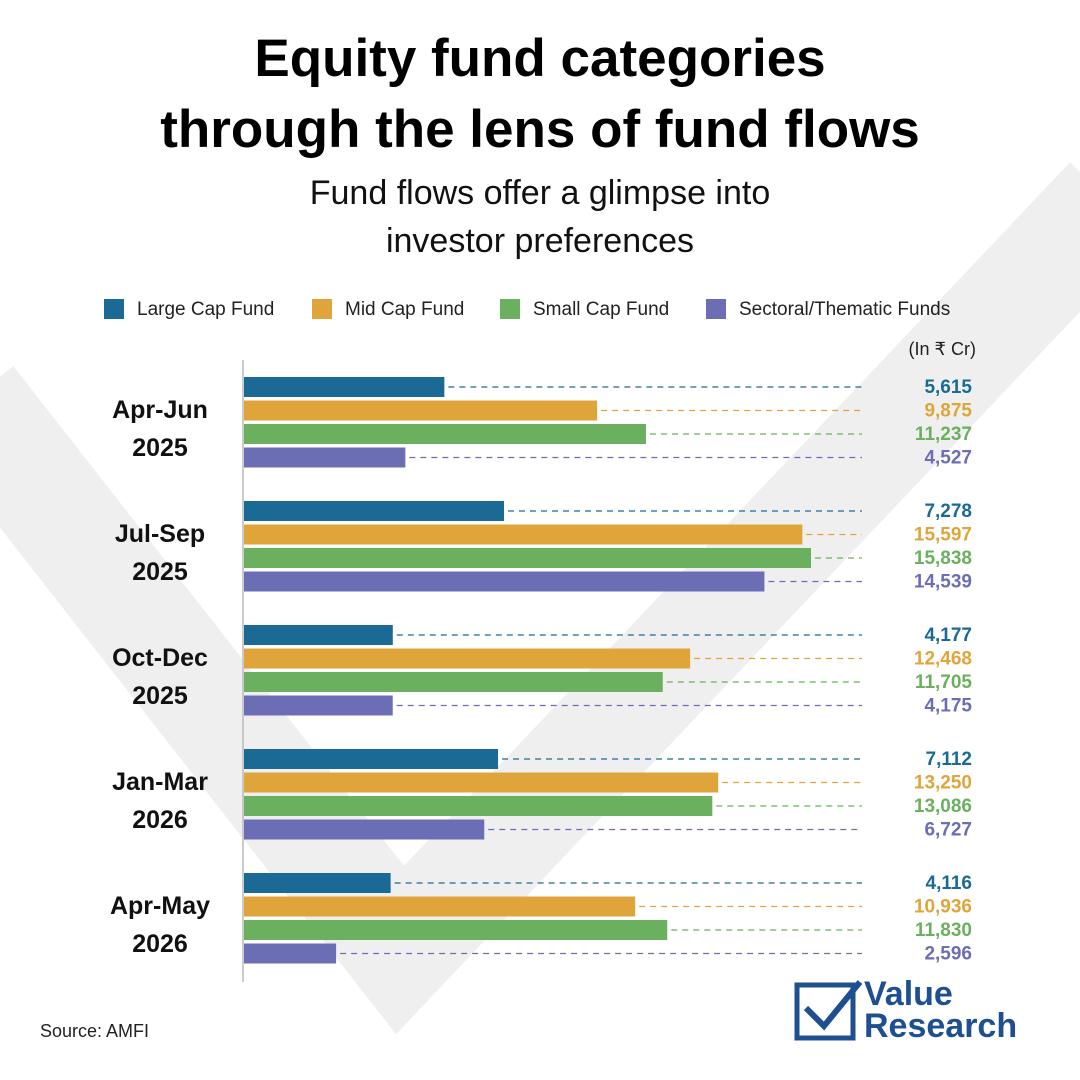  What do you see at coordinates (949, 883) in the screenshot?
I see `value-label: 4,116` at bounding box center [949, 883].